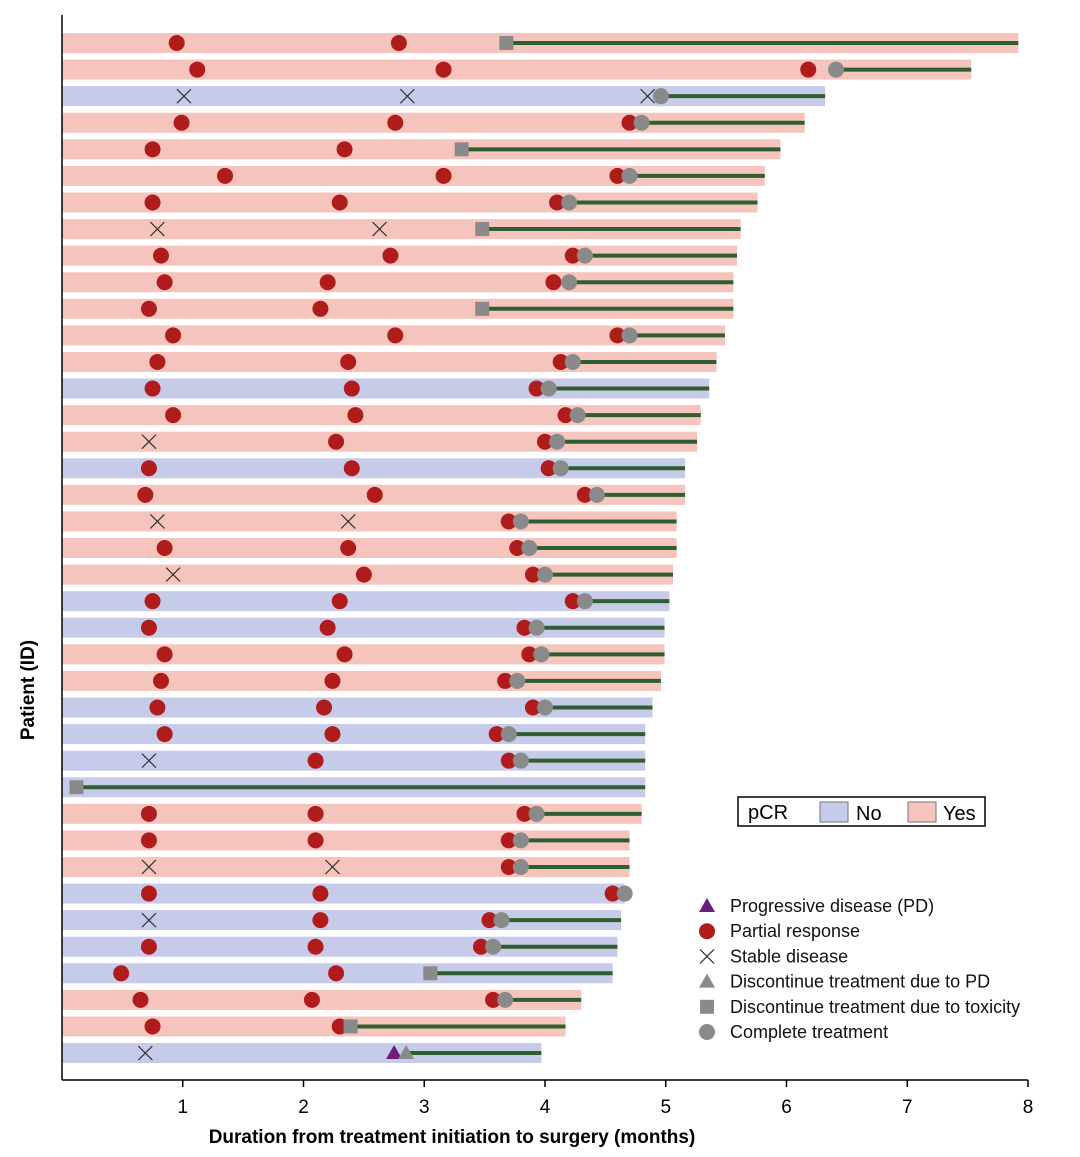  What do you see at coordinates (860, 982) in the screenshot?
I see `marker-legend-label: Discontinue treatment due to PD` at bounding box center [860, 982].